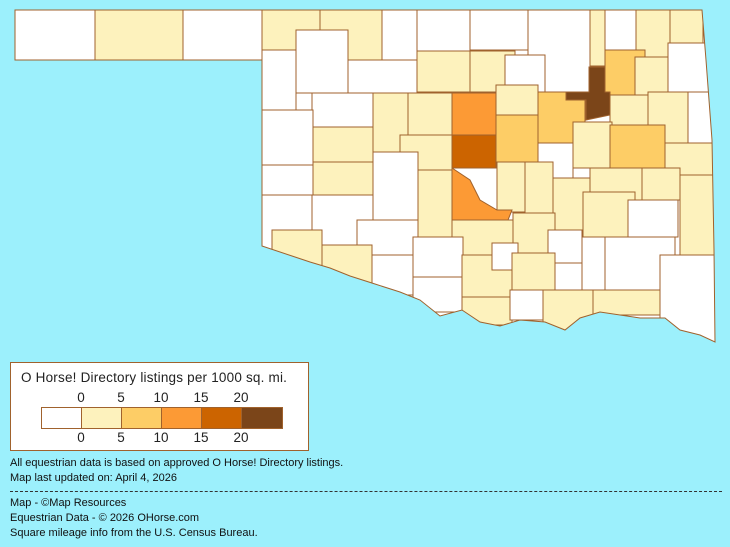  What do you see at coordinates (105, 518) in the screenshot?
I see `data-credit: Equestrian Data - © 2026 OHorse.com` at bounding box center [105, 518].